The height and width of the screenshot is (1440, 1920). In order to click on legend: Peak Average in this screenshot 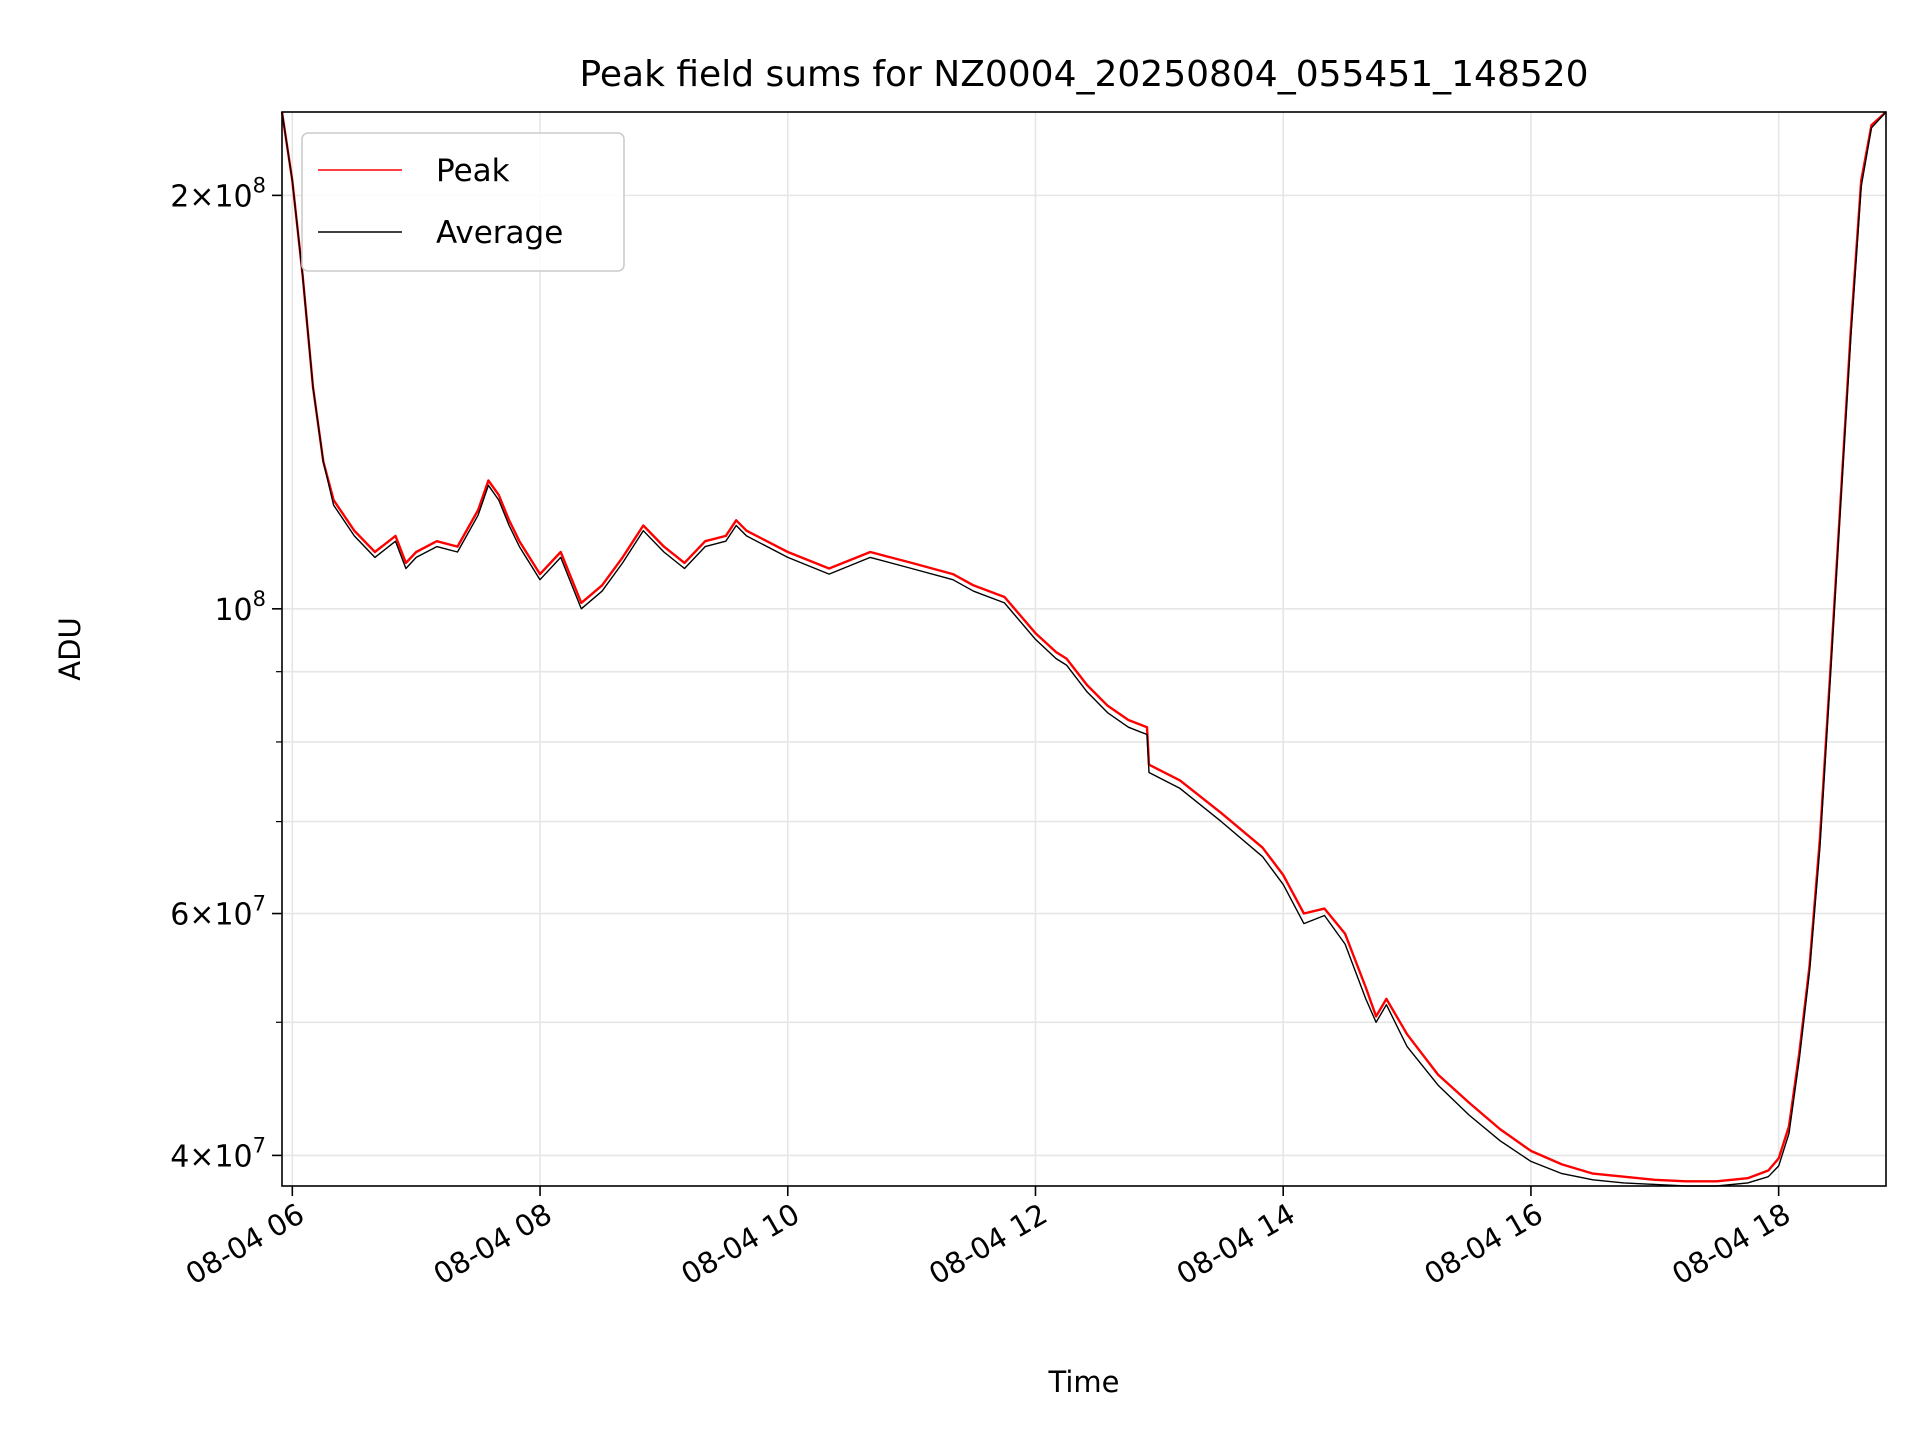, I will do `click(463, 202)`.